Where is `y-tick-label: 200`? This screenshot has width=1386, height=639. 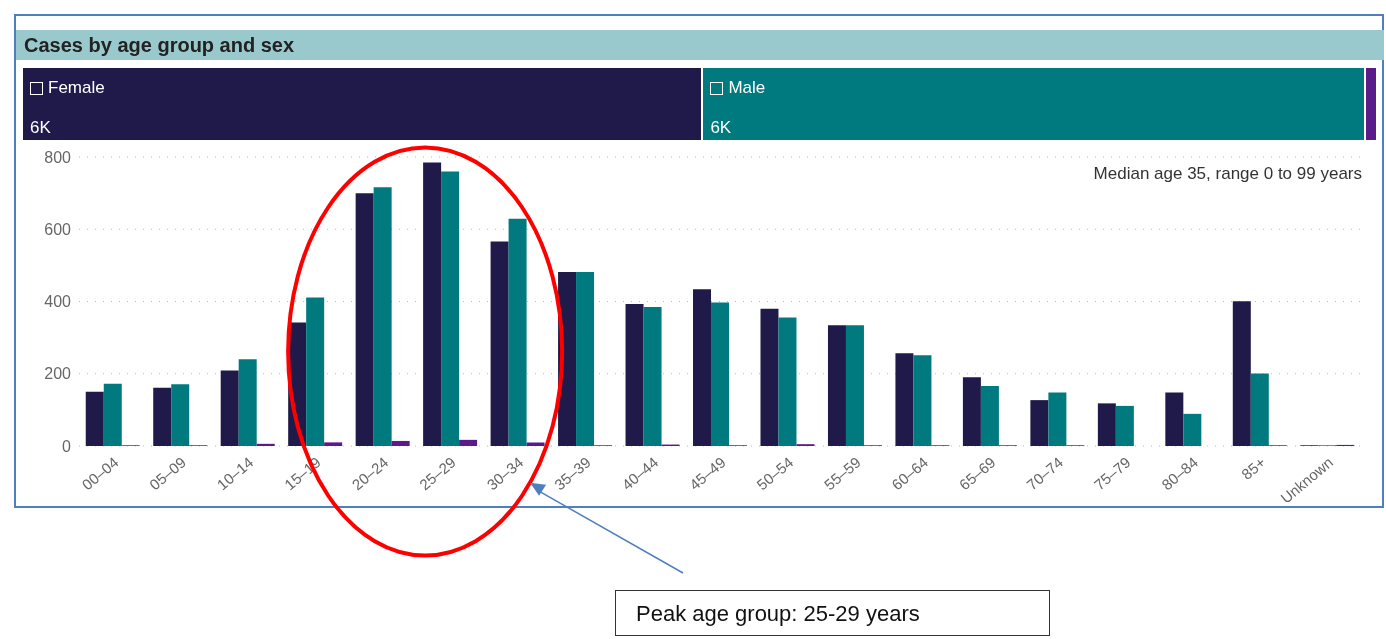
y-tick-label: 200 is located at coordinates (58, 374).